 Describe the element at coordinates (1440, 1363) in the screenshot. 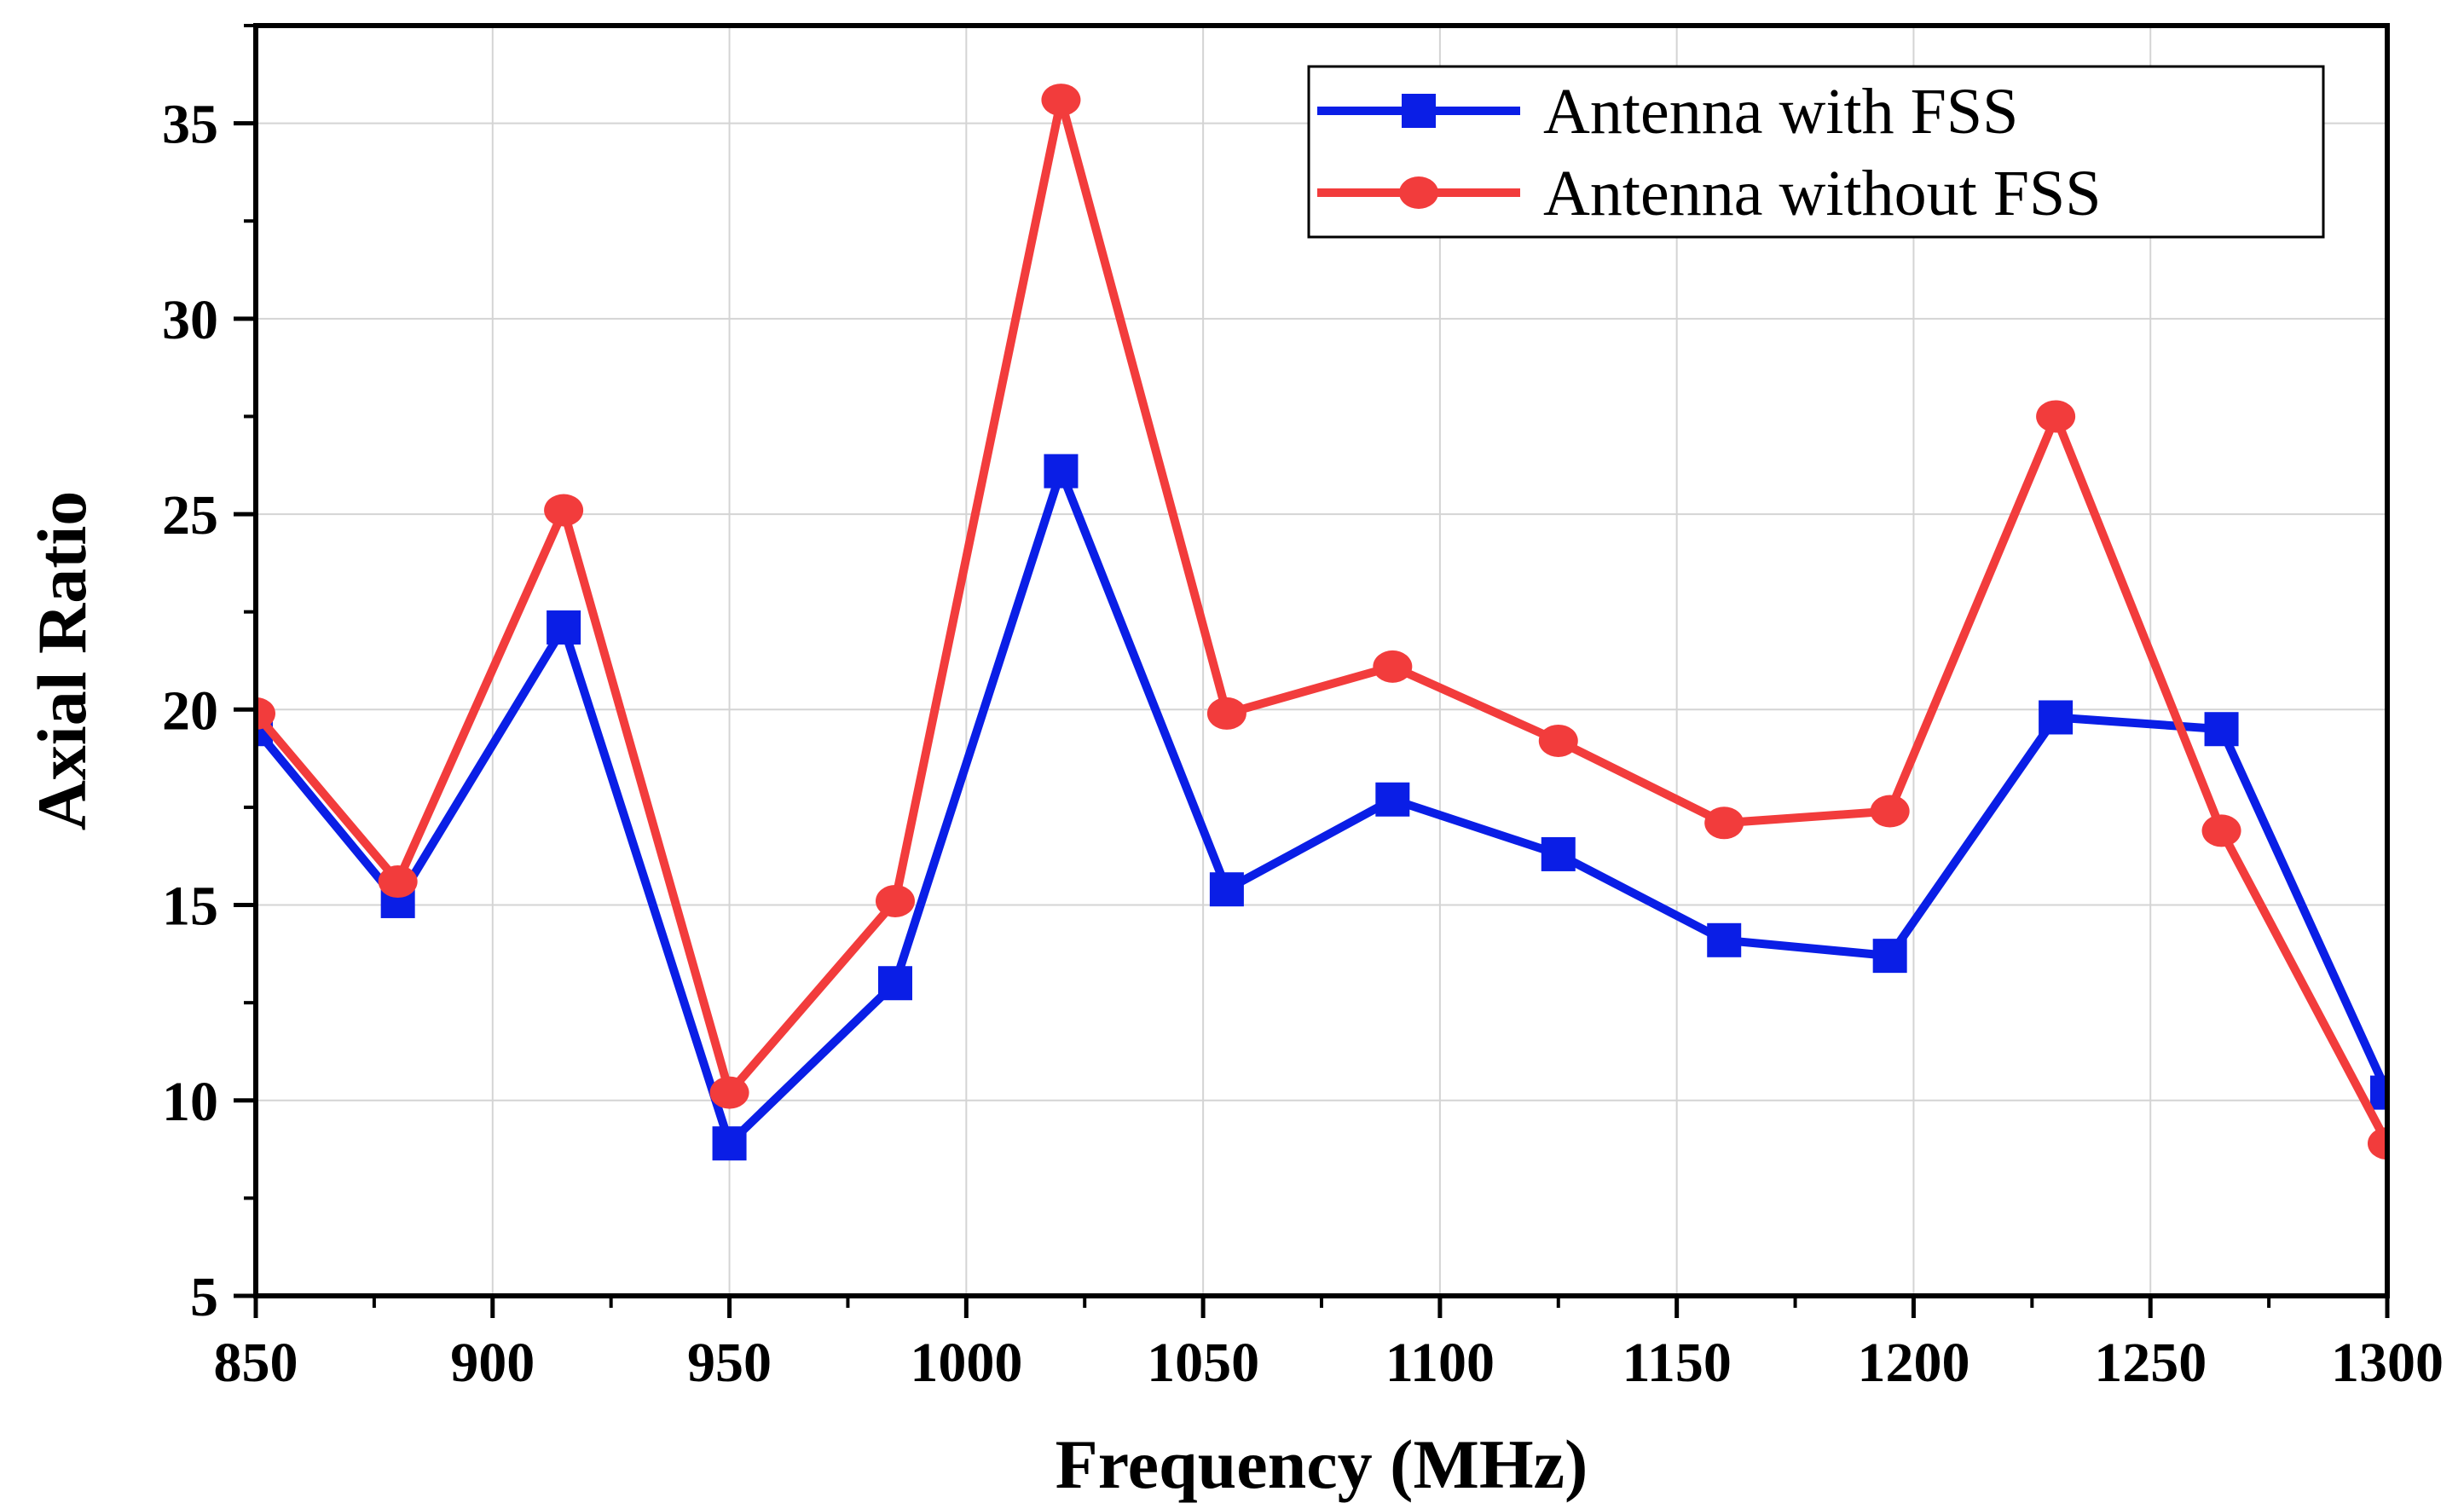

I see `x-tick-label: 1100` at that location.